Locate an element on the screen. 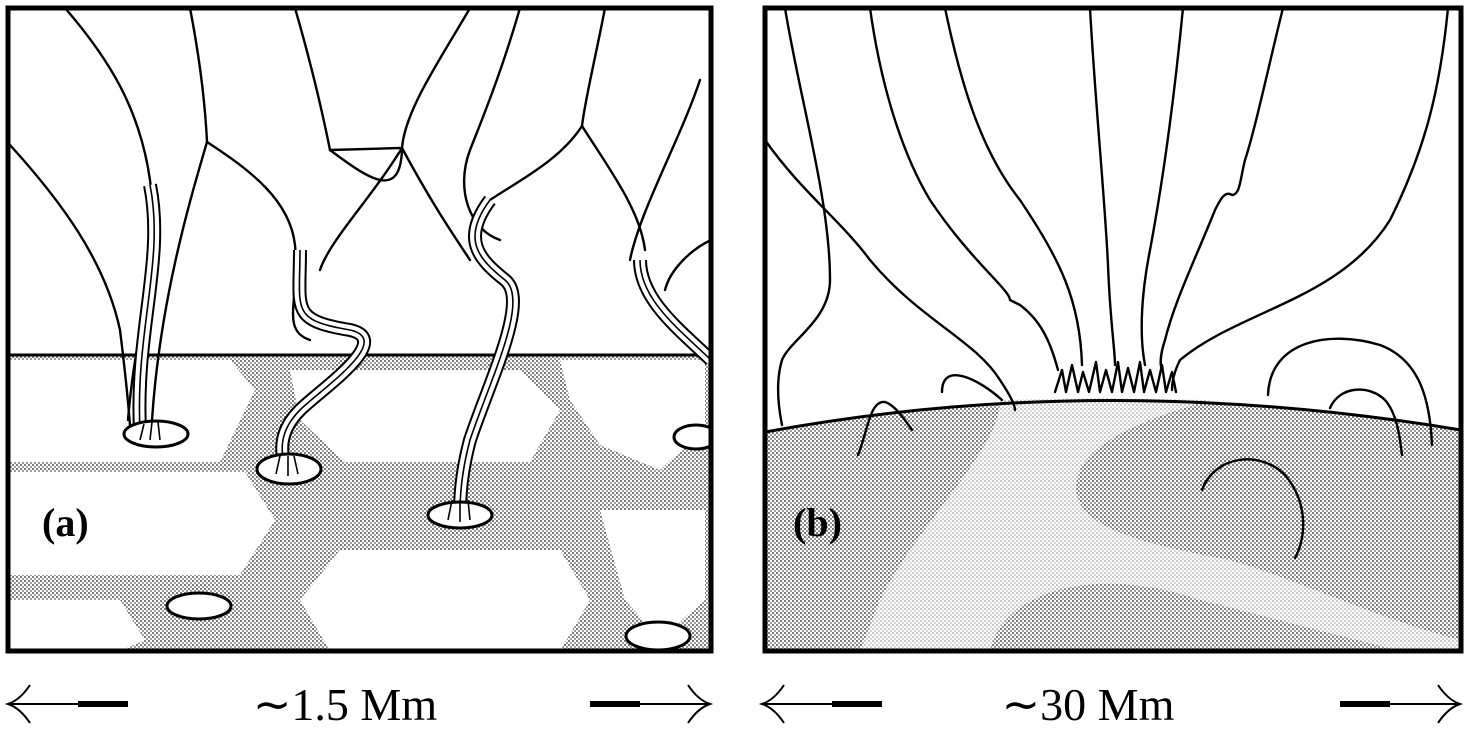 The width and height of the screenshot is (1468, 732). footpoint-strands is located at coordinates (305, 471).